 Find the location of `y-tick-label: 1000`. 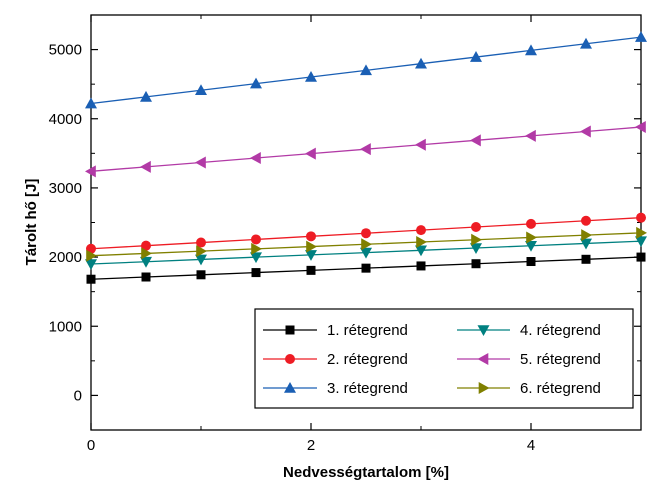

y-tick-label: 1000 is located at coordinates (65, 326).